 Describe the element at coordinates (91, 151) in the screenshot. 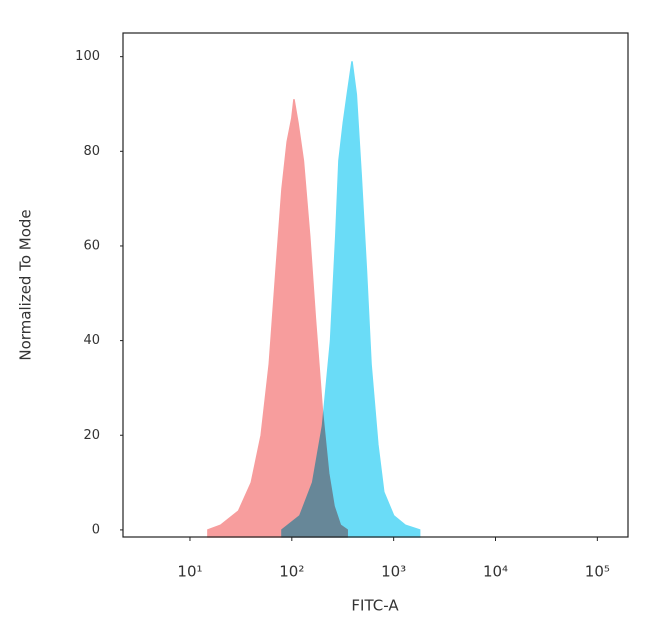

I see `y-tick-label: 80` at that location.